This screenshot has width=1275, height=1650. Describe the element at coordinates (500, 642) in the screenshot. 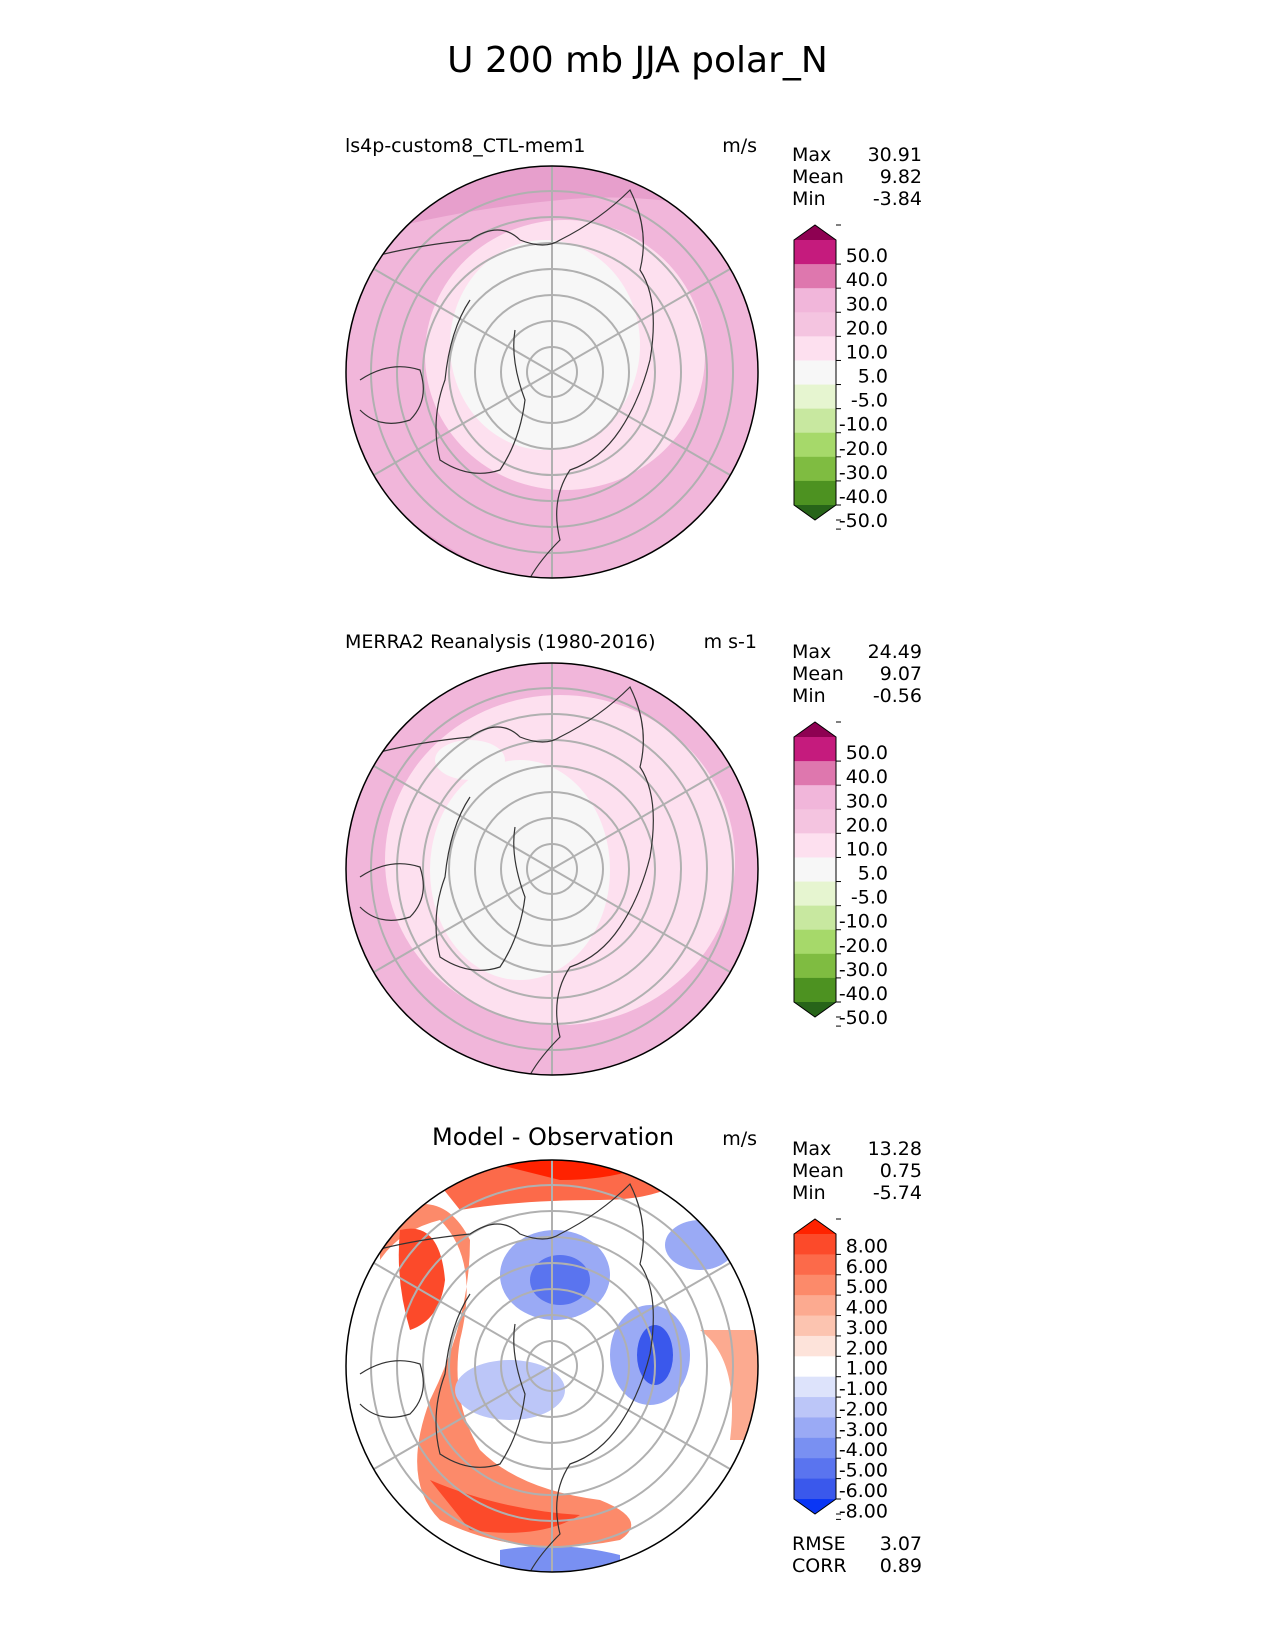

I see `panel-title: MERRA2 Reanalysis (1980-2016)` at that location.